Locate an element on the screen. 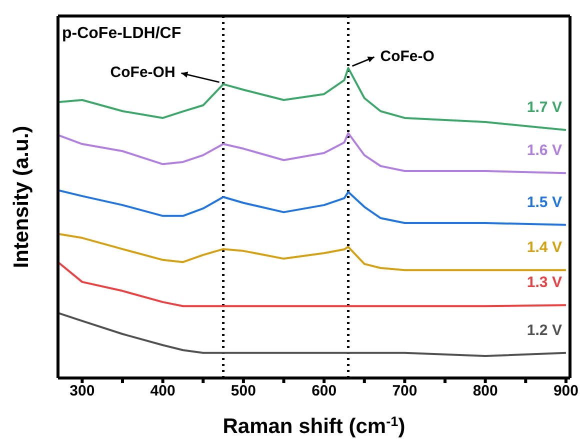 This screenshot has width=585, height=439. x-tick-label: 600 is located at coordinates (324, 391).